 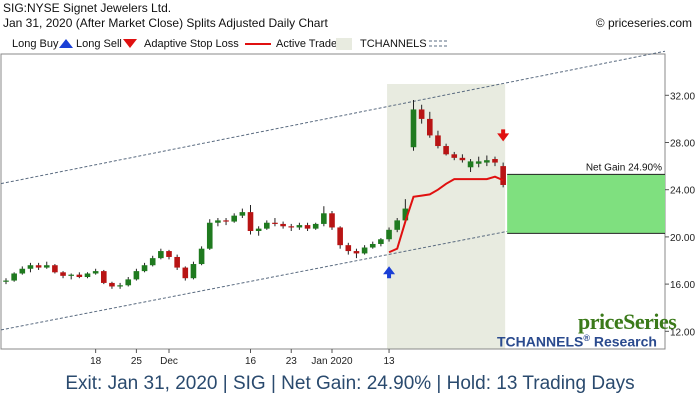 I want to click on stop-loss-line-icon, so click(x=258, y=44).